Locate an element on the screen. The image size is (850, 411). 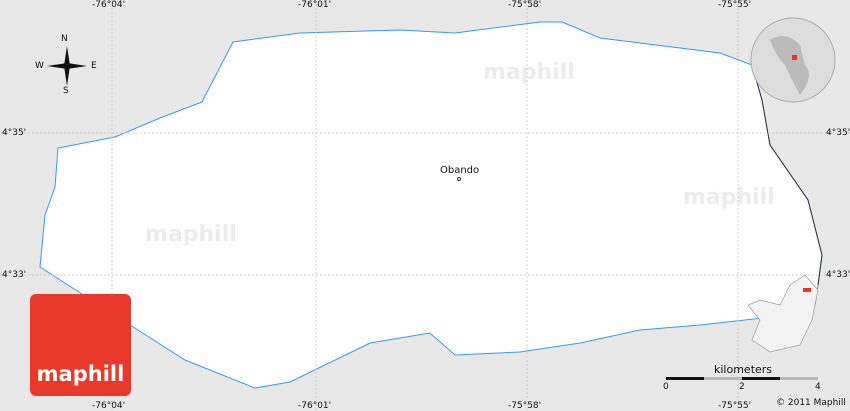
compass-n: N is located at coordinates (64, 39).